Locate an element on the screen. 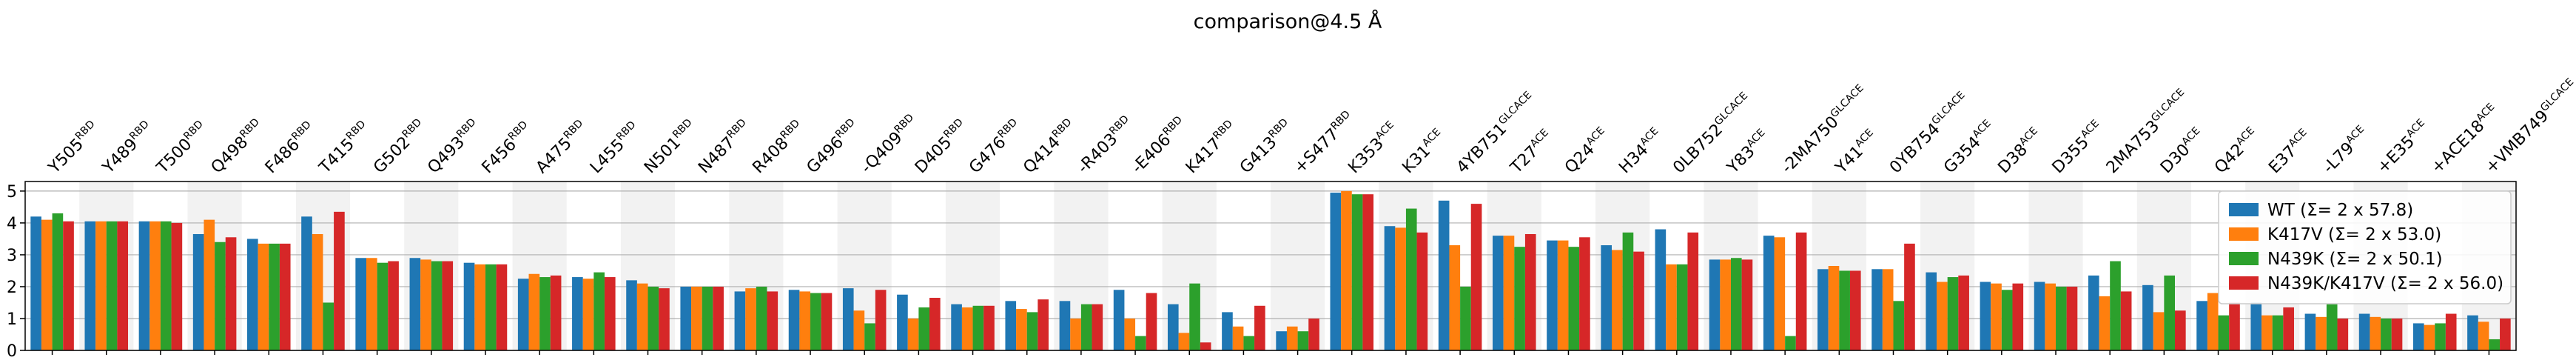  x-tick-label: G413RBD is located at coordinates (1266, 146).